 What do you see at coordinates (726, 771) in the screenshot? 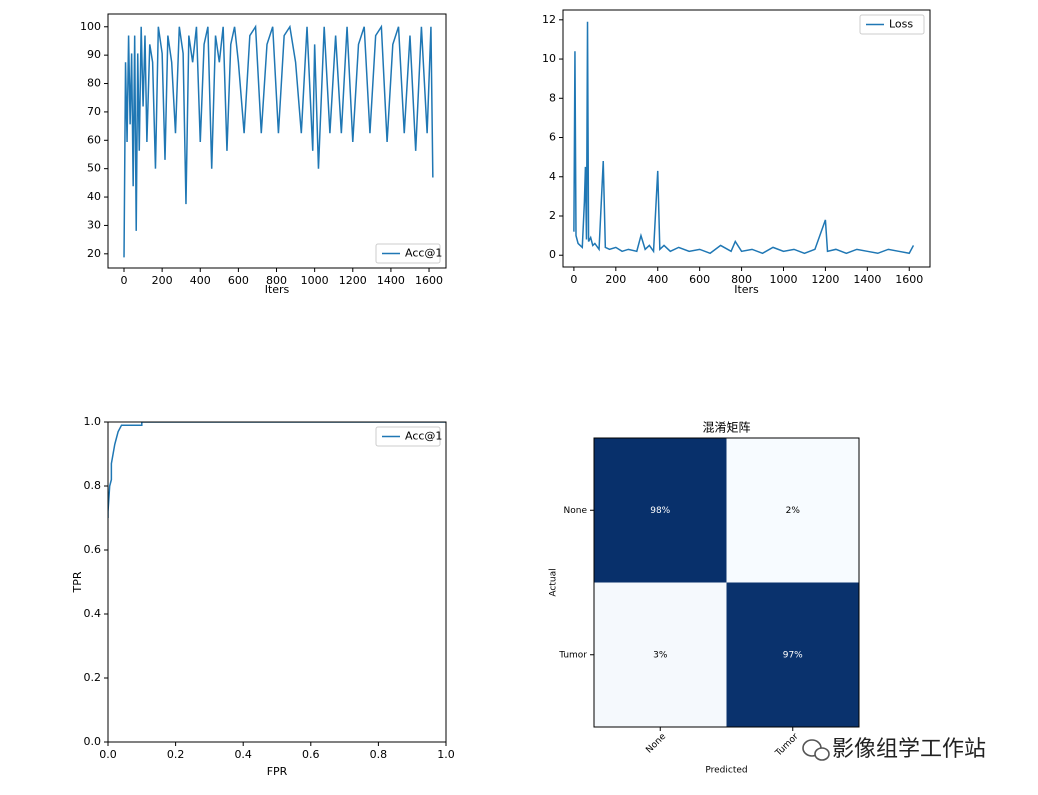
I see `x-axis-label: Predicted` at bounding box center [726, 771].